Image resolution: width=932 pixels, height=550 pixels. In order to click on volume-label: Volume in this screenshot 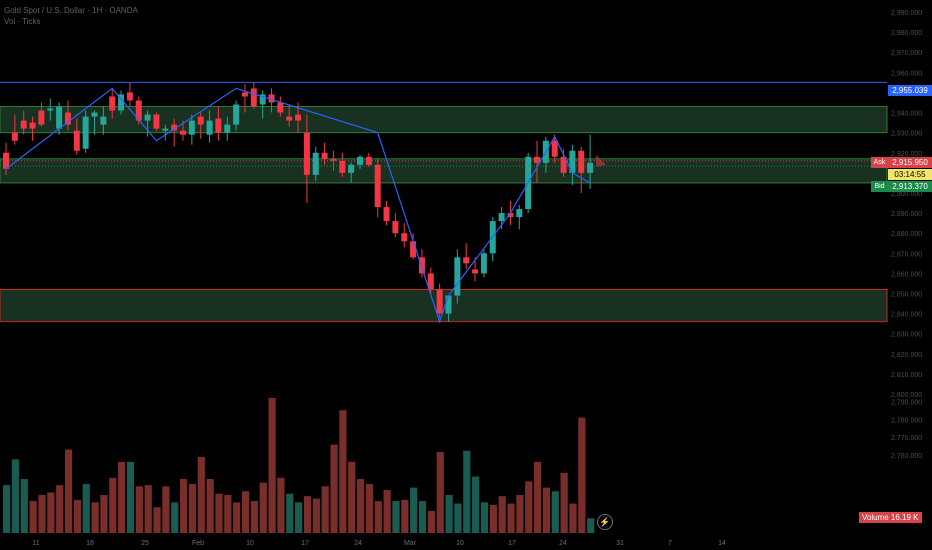, I will do `click(875, 517)`.